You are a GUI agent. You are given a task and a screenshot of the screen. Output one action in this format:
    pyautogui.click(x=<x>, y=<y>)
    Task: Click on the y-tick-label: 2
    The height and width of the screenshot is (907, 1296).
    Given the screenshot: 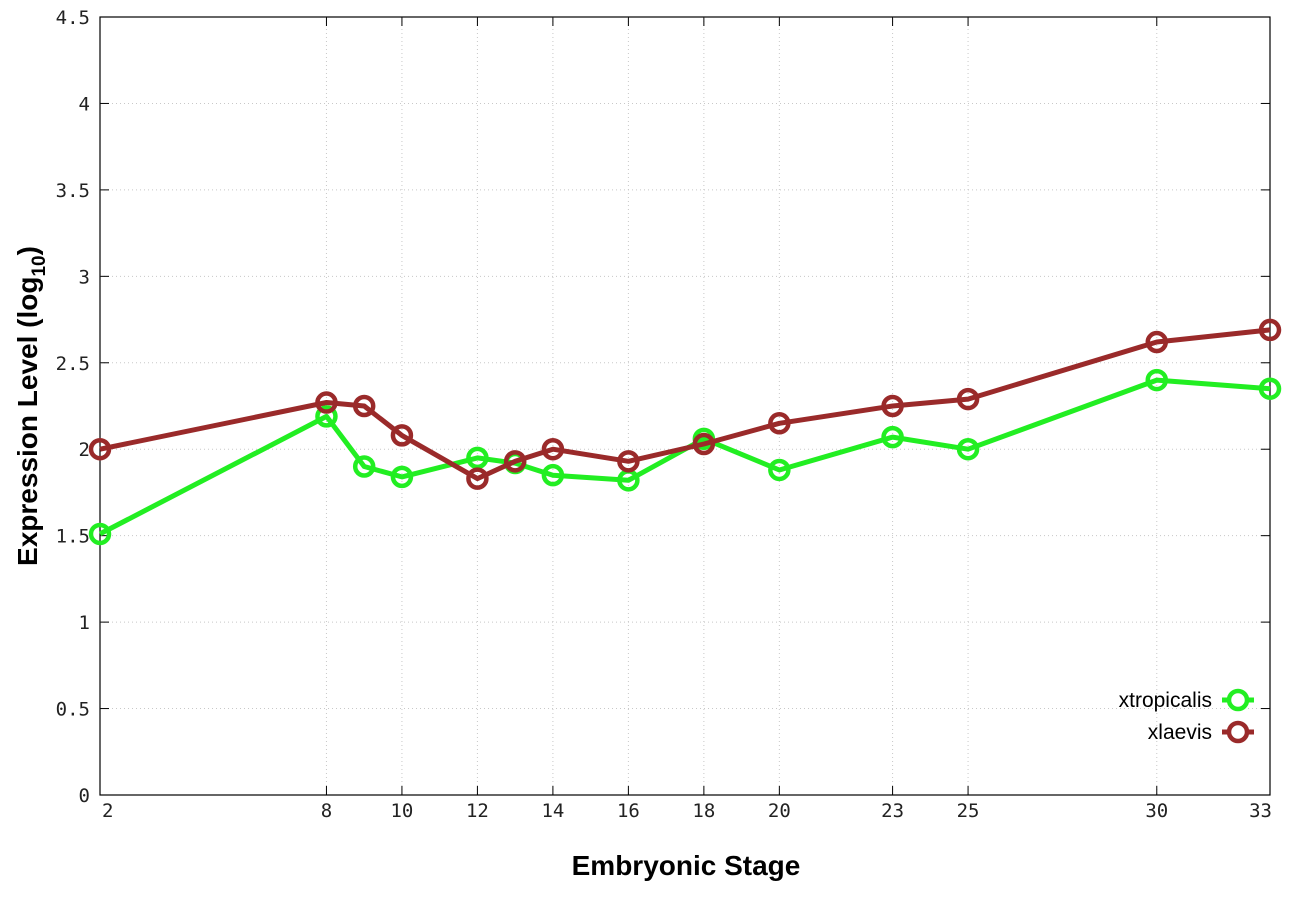 What is the action you would take?
    pyautogui.click(x=84, y=450)
    